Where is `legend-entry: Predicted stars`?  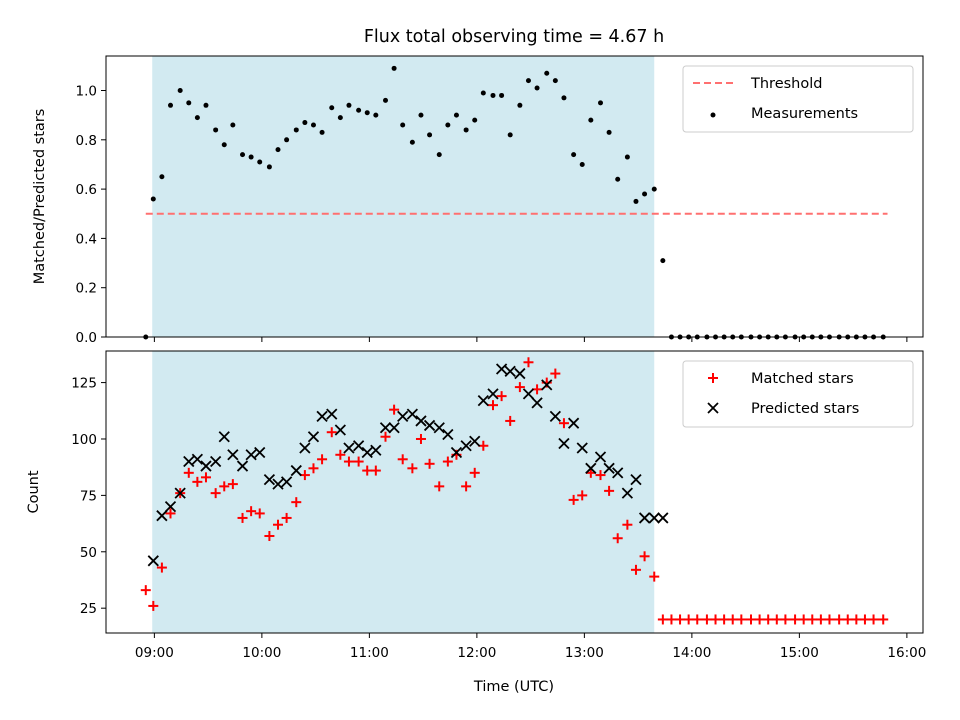 legend-entry: Predicted stars is located at coordinates (783, 409).